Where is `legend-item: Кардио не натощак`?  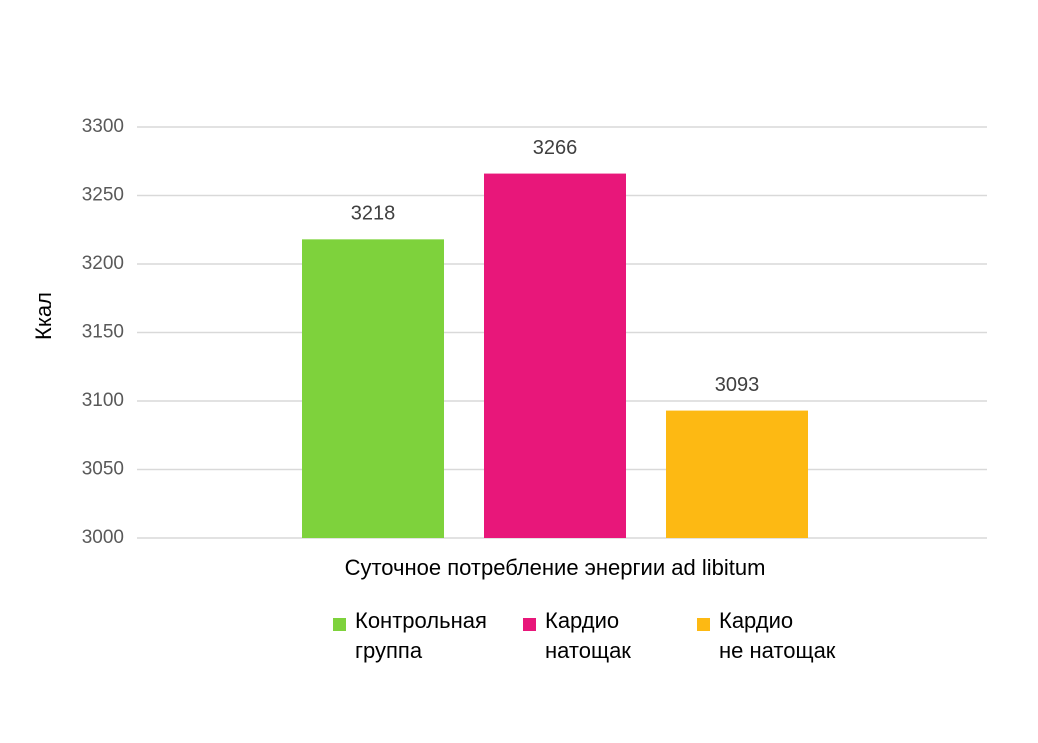 legend-item: Кардио не натощак is located at coordinates (766, 637).